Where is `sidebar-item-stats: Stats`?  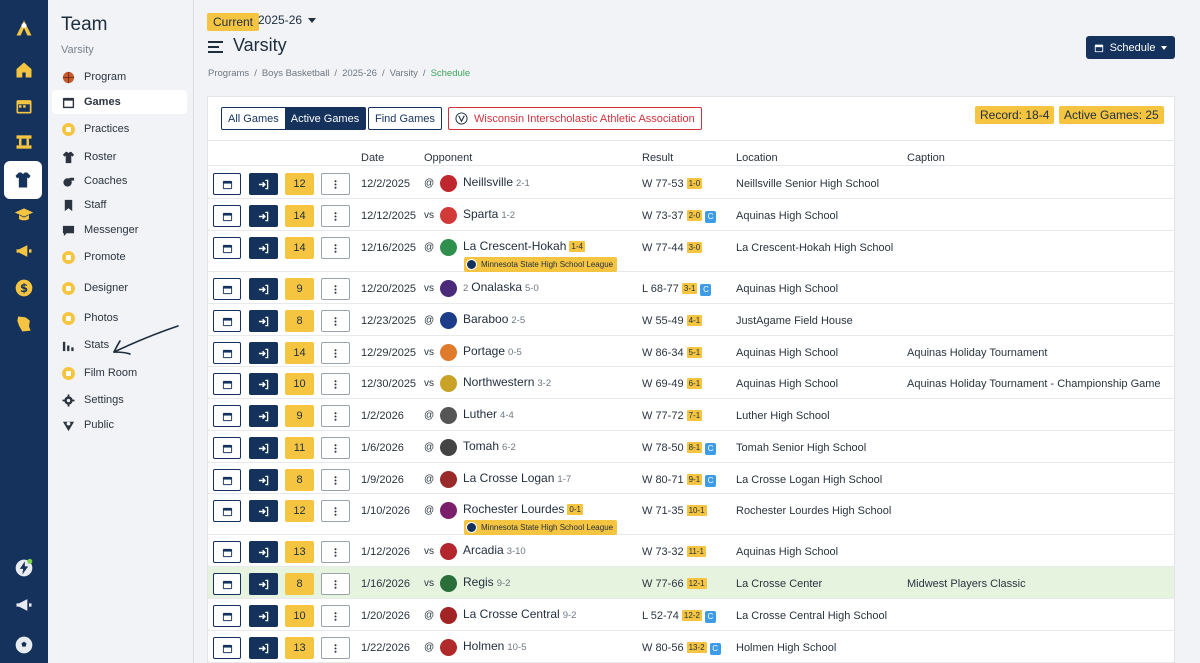
sidebar-item-stats: Stats is located at coordinates (119, 345).